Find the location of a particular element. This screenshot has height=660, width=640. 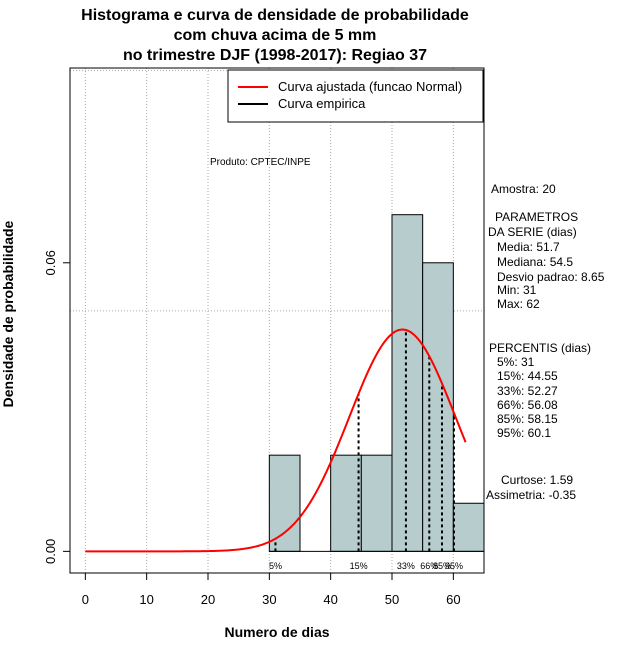

stat-p95: 95%: 60.1 is located at coordinates (524, 433).